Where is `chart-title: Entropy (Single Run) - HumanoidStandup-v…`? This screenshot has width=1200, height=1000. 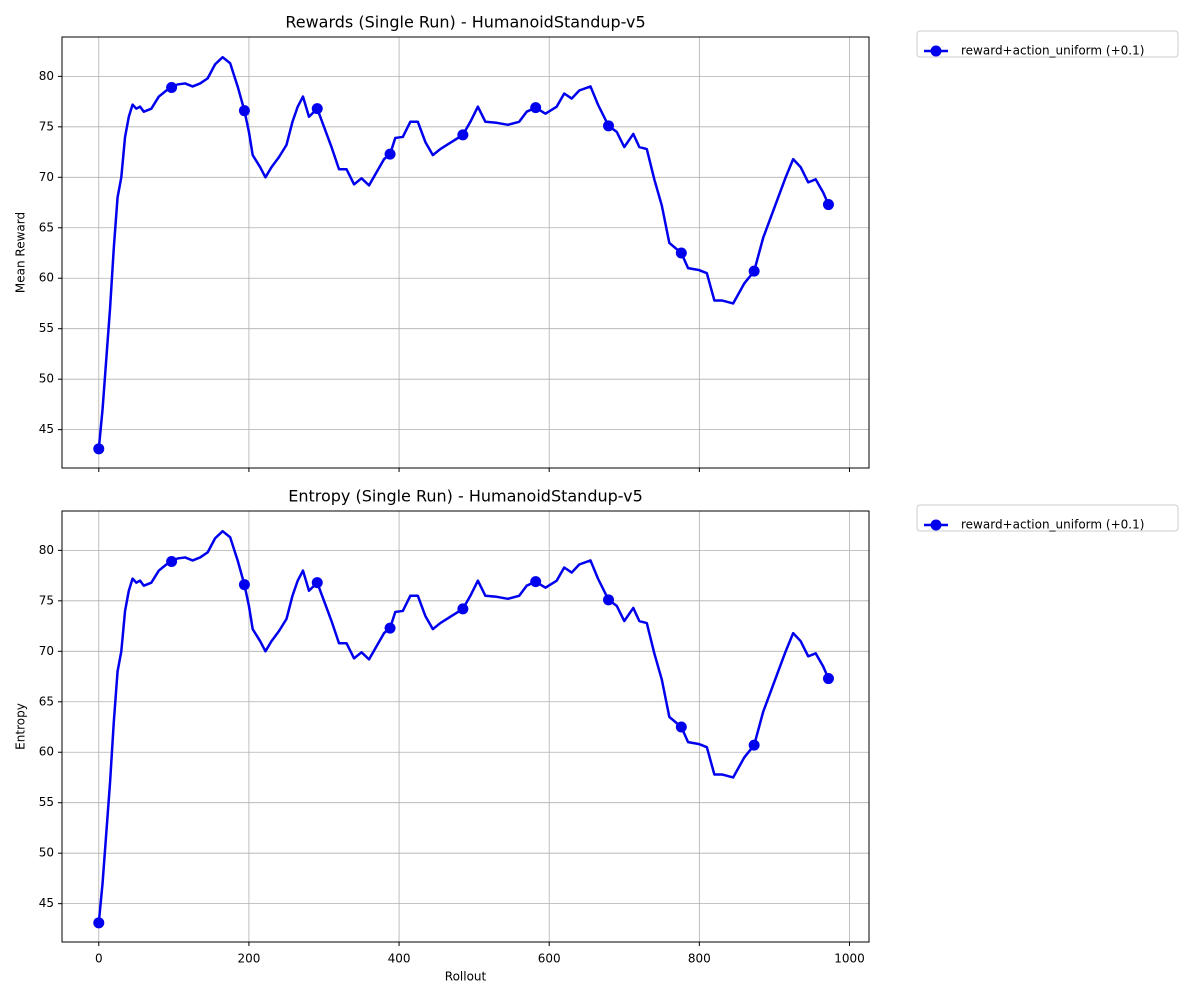 chart-title: Entropy (Single Run) - HumanoidStandup-v… is located at coordinates (465, 496).